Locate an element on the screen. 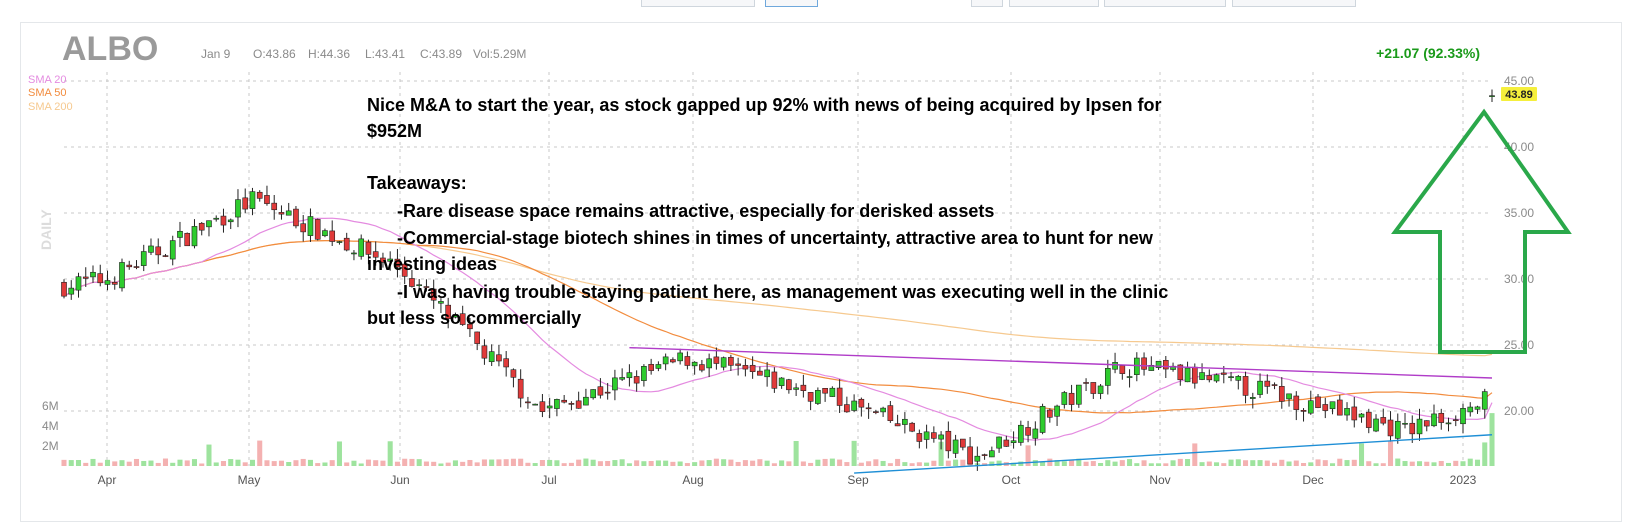  annotation-line: Takeaways: is located at coordinates (417, 183).